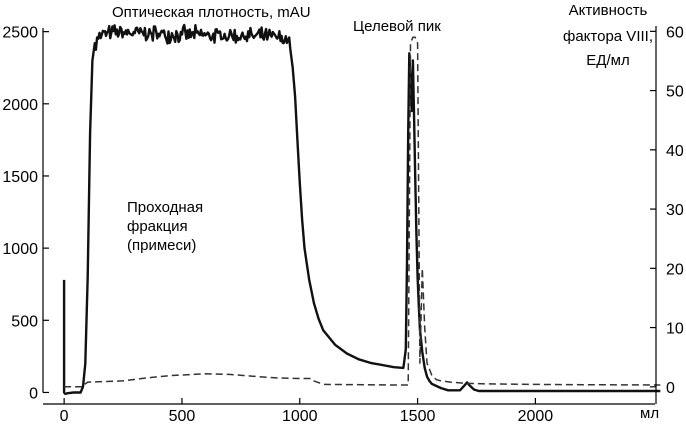 The image size is (686, 426). Describe the element at coordinates (20, 105) in the screenshot. I see `left-tick-label: 2000` at that location.